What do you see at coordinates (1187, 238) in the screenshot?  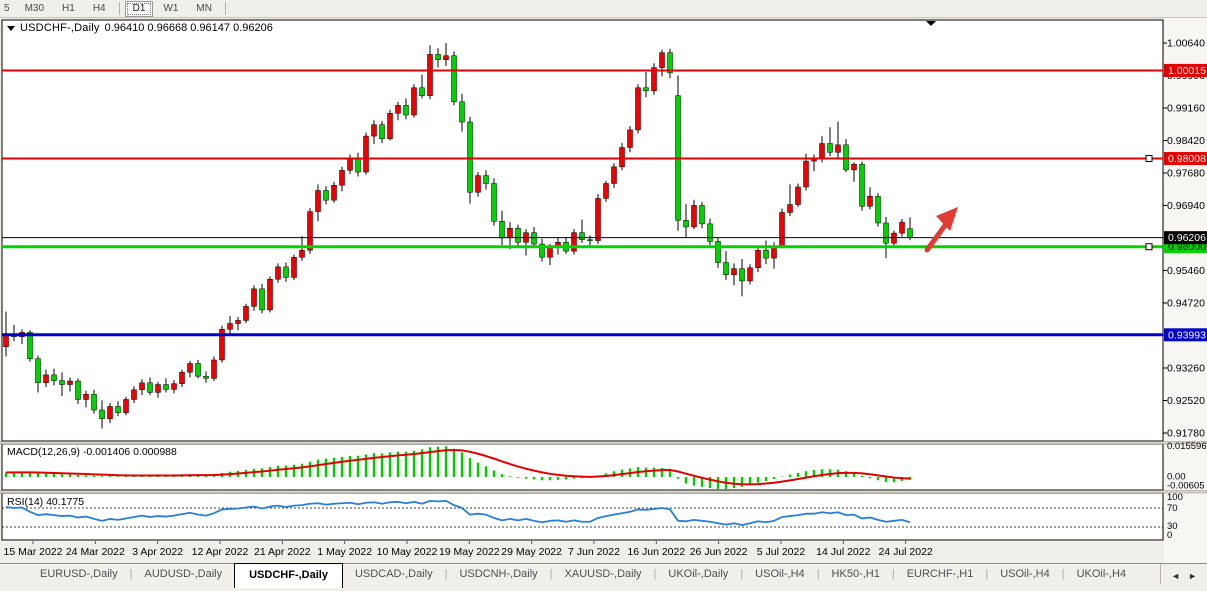 I see `svg-text: 0.96206` at bounding box center [1187, 238].